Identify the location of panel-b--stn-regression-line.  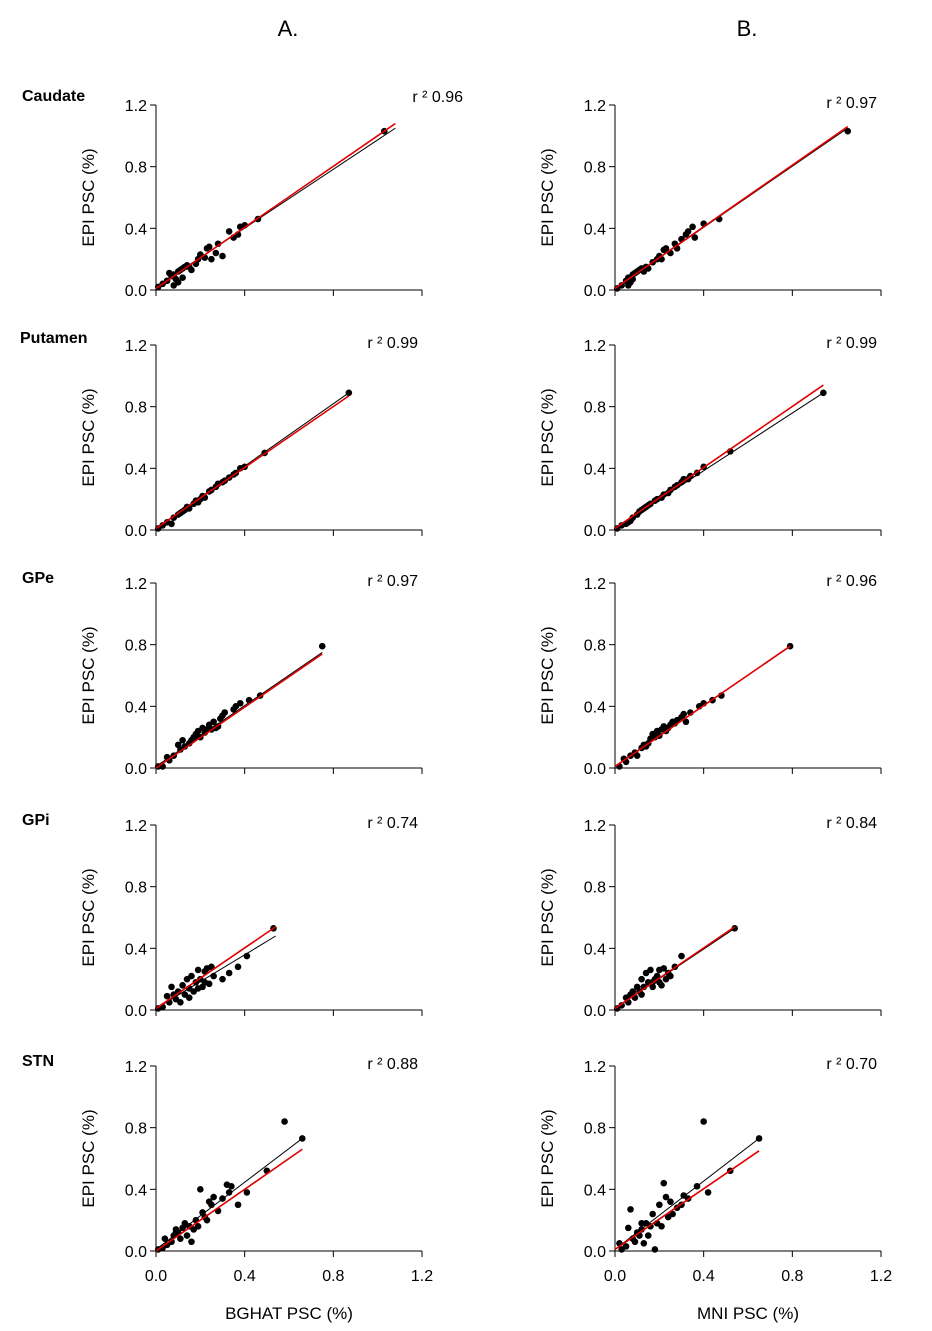
(687, 1194).